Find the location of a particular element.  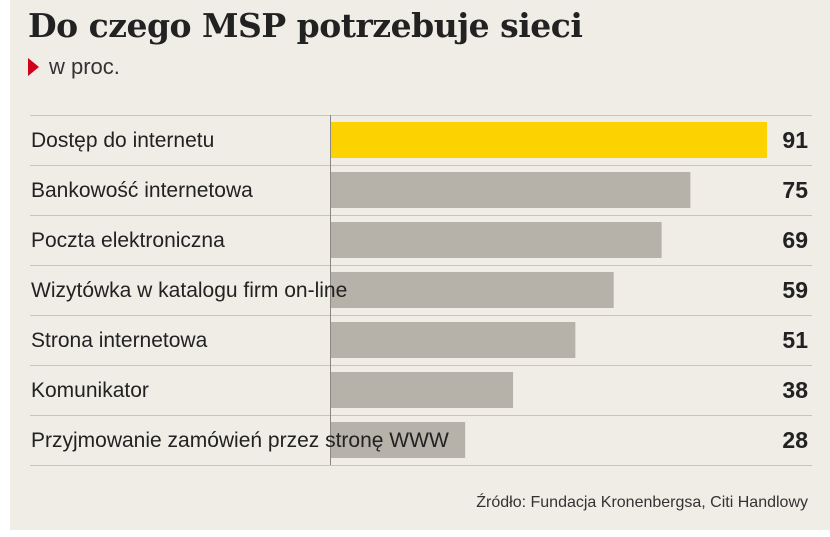

category-label: Przyjmowanie zamówień przez stronę WWW is located at coordinates (240, 440).